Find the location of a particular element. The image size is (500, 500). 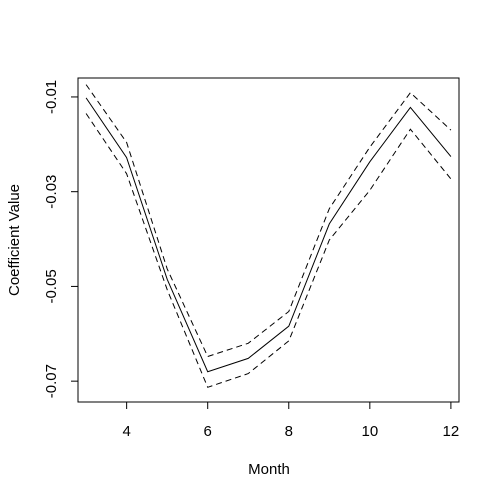

y-axis-label: Coefficient Value is located at coordinates (14, 240).